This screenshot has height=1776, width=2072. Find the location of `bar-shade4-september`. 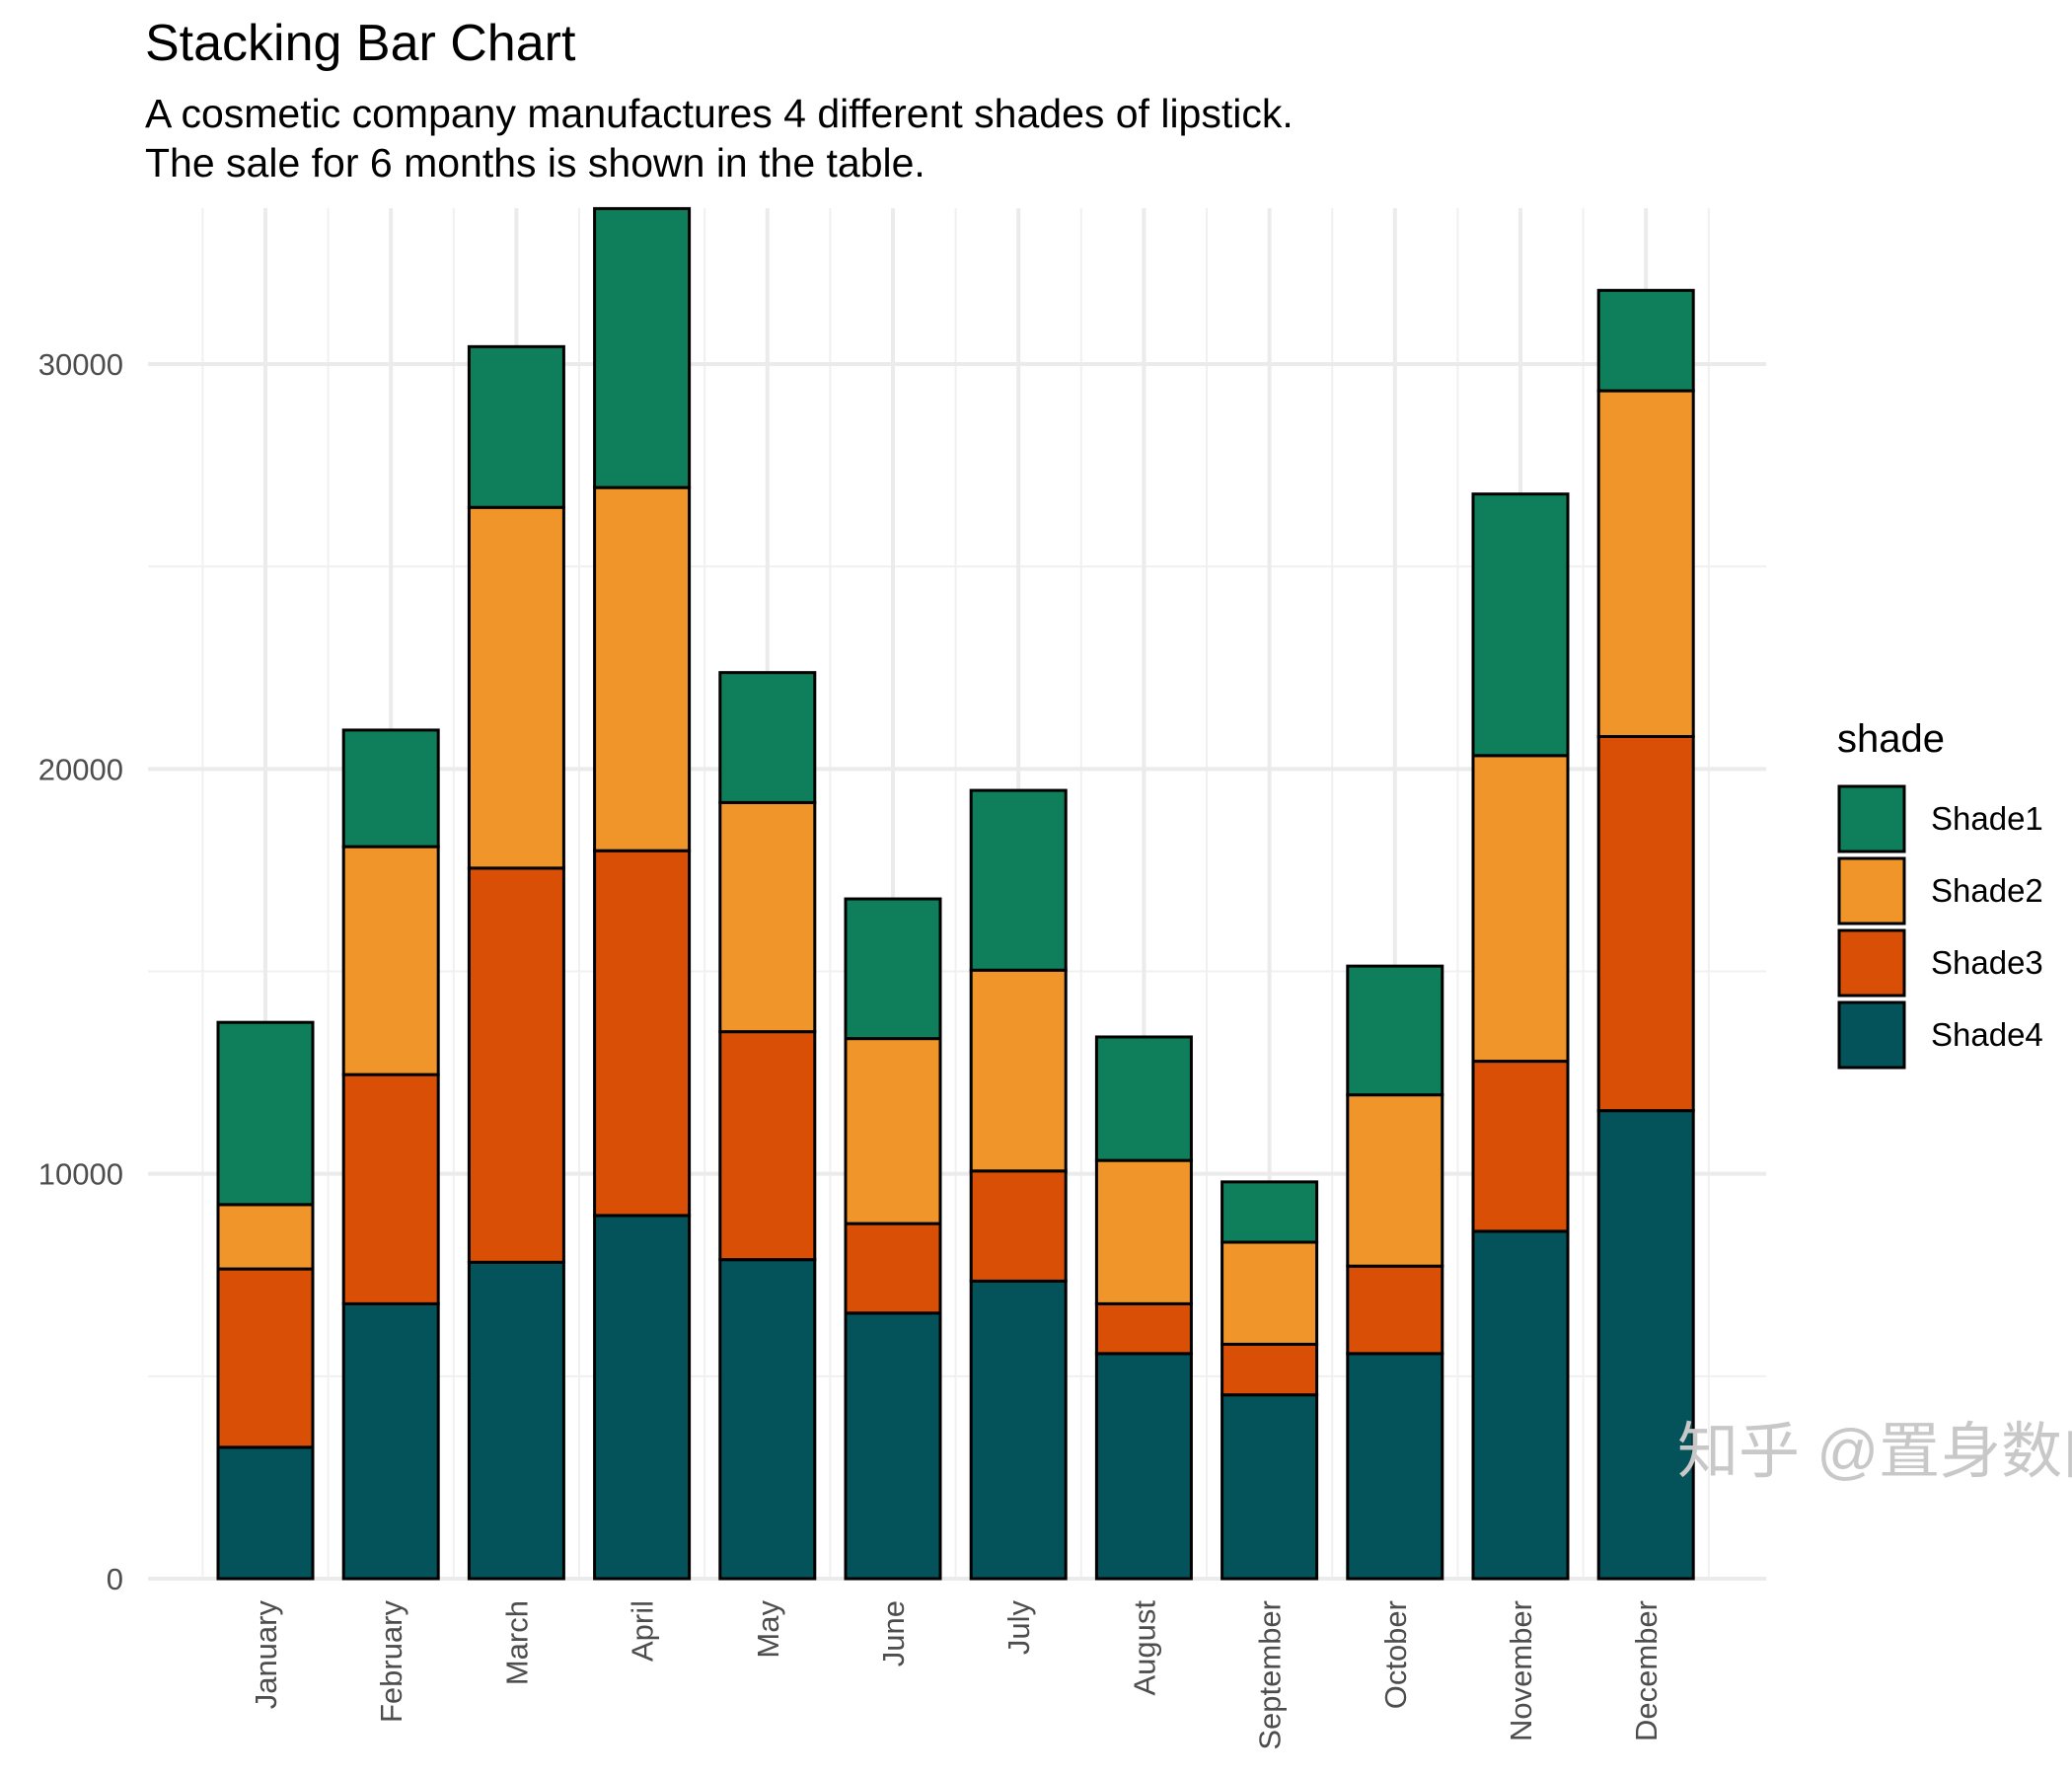

bar-shade4-september is located at coordinates (1270, 1487).